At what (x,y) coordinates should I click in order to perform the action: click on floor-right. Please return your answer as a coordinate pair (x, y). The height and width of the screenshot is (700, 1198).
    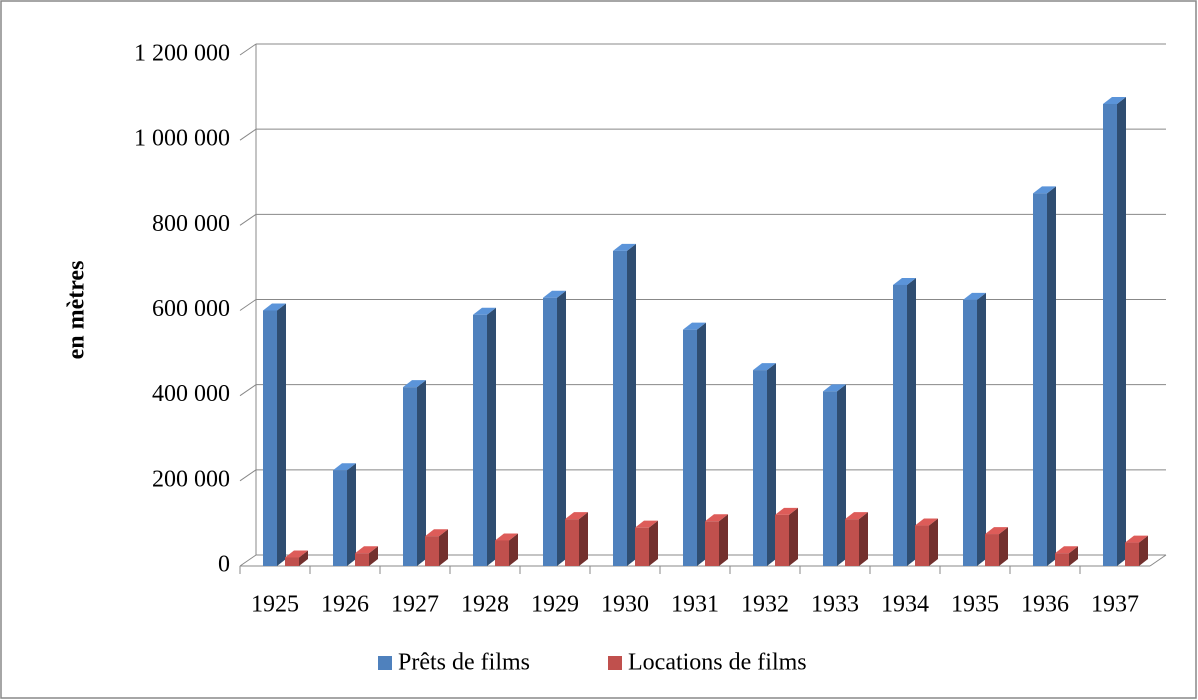
    Looking at the image, I should click on (1158, 560).